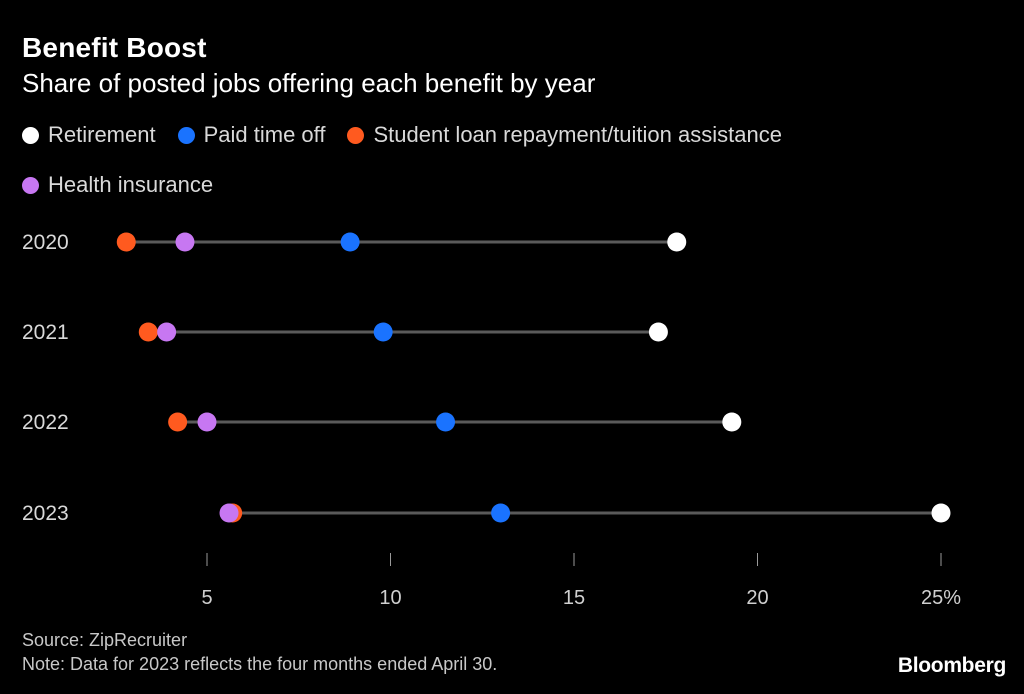 The height and width of the screenshot is (694, 1024). Describe the element at coordinates (390, 598) in the screenshot. I see `x-tick-label-10: 10` at that location.